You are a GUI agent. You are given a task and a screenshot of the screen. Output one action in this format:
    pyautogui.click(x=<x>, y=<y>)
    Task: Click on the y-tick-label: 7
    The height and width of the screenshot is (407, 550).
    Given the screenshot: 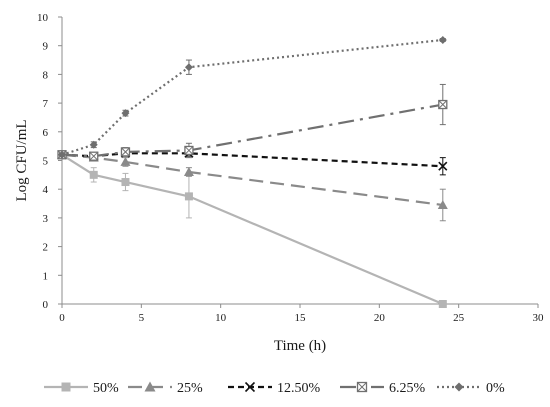 What is the action you would take?
    pyautogui.click(x=46, y=104)
    